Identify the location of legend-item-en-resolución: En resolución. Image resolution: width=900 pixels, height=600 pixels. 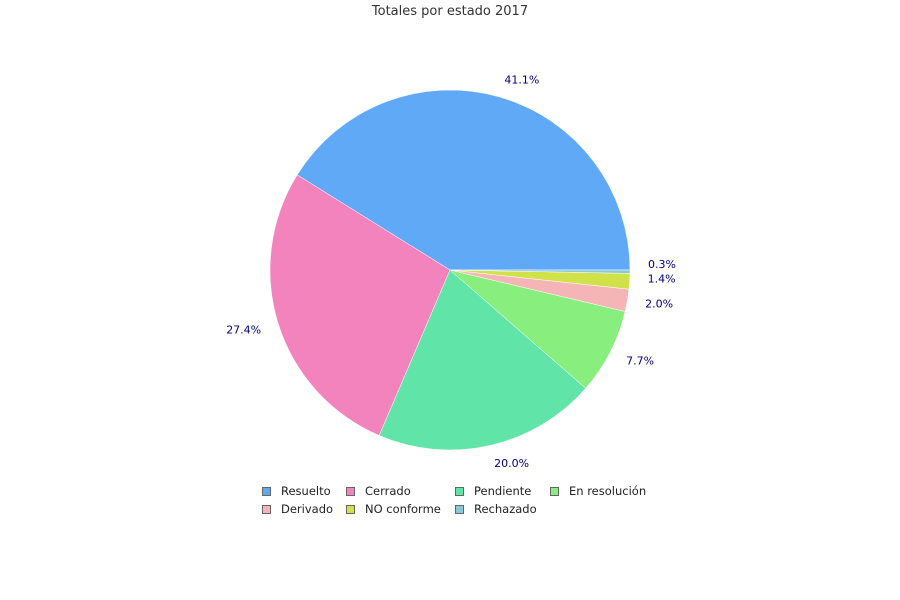
(598, 491).